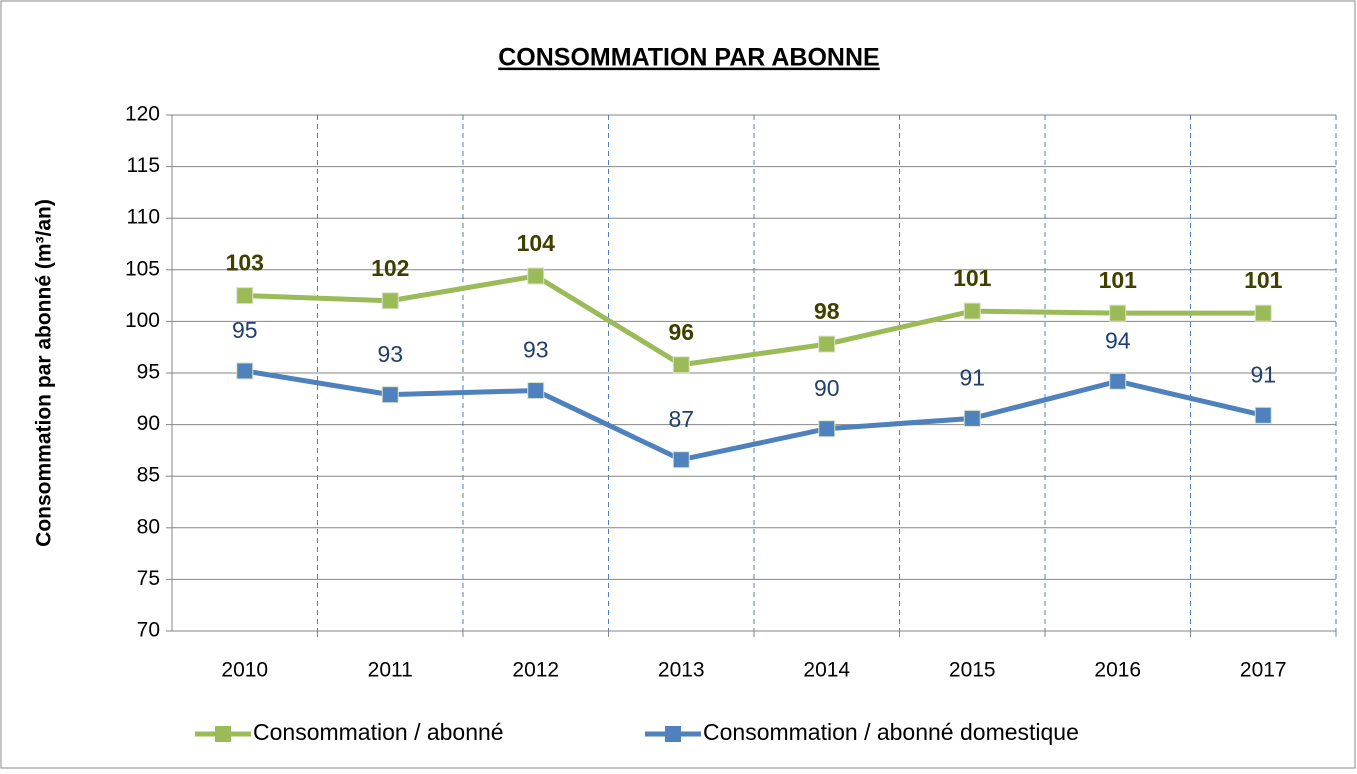 Image resolution: width=1357 pixels, height=774 pixels. Describe the element at coordinates (681, 670) in the screenshot. I see `x-tick-label: 2013` at that location.